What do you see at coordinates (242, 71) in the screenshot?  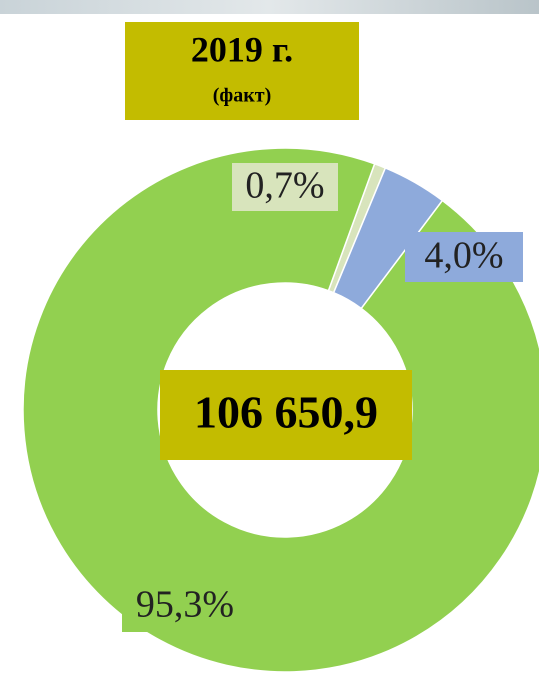 I see `title-box` at bounding box center [242, 71].